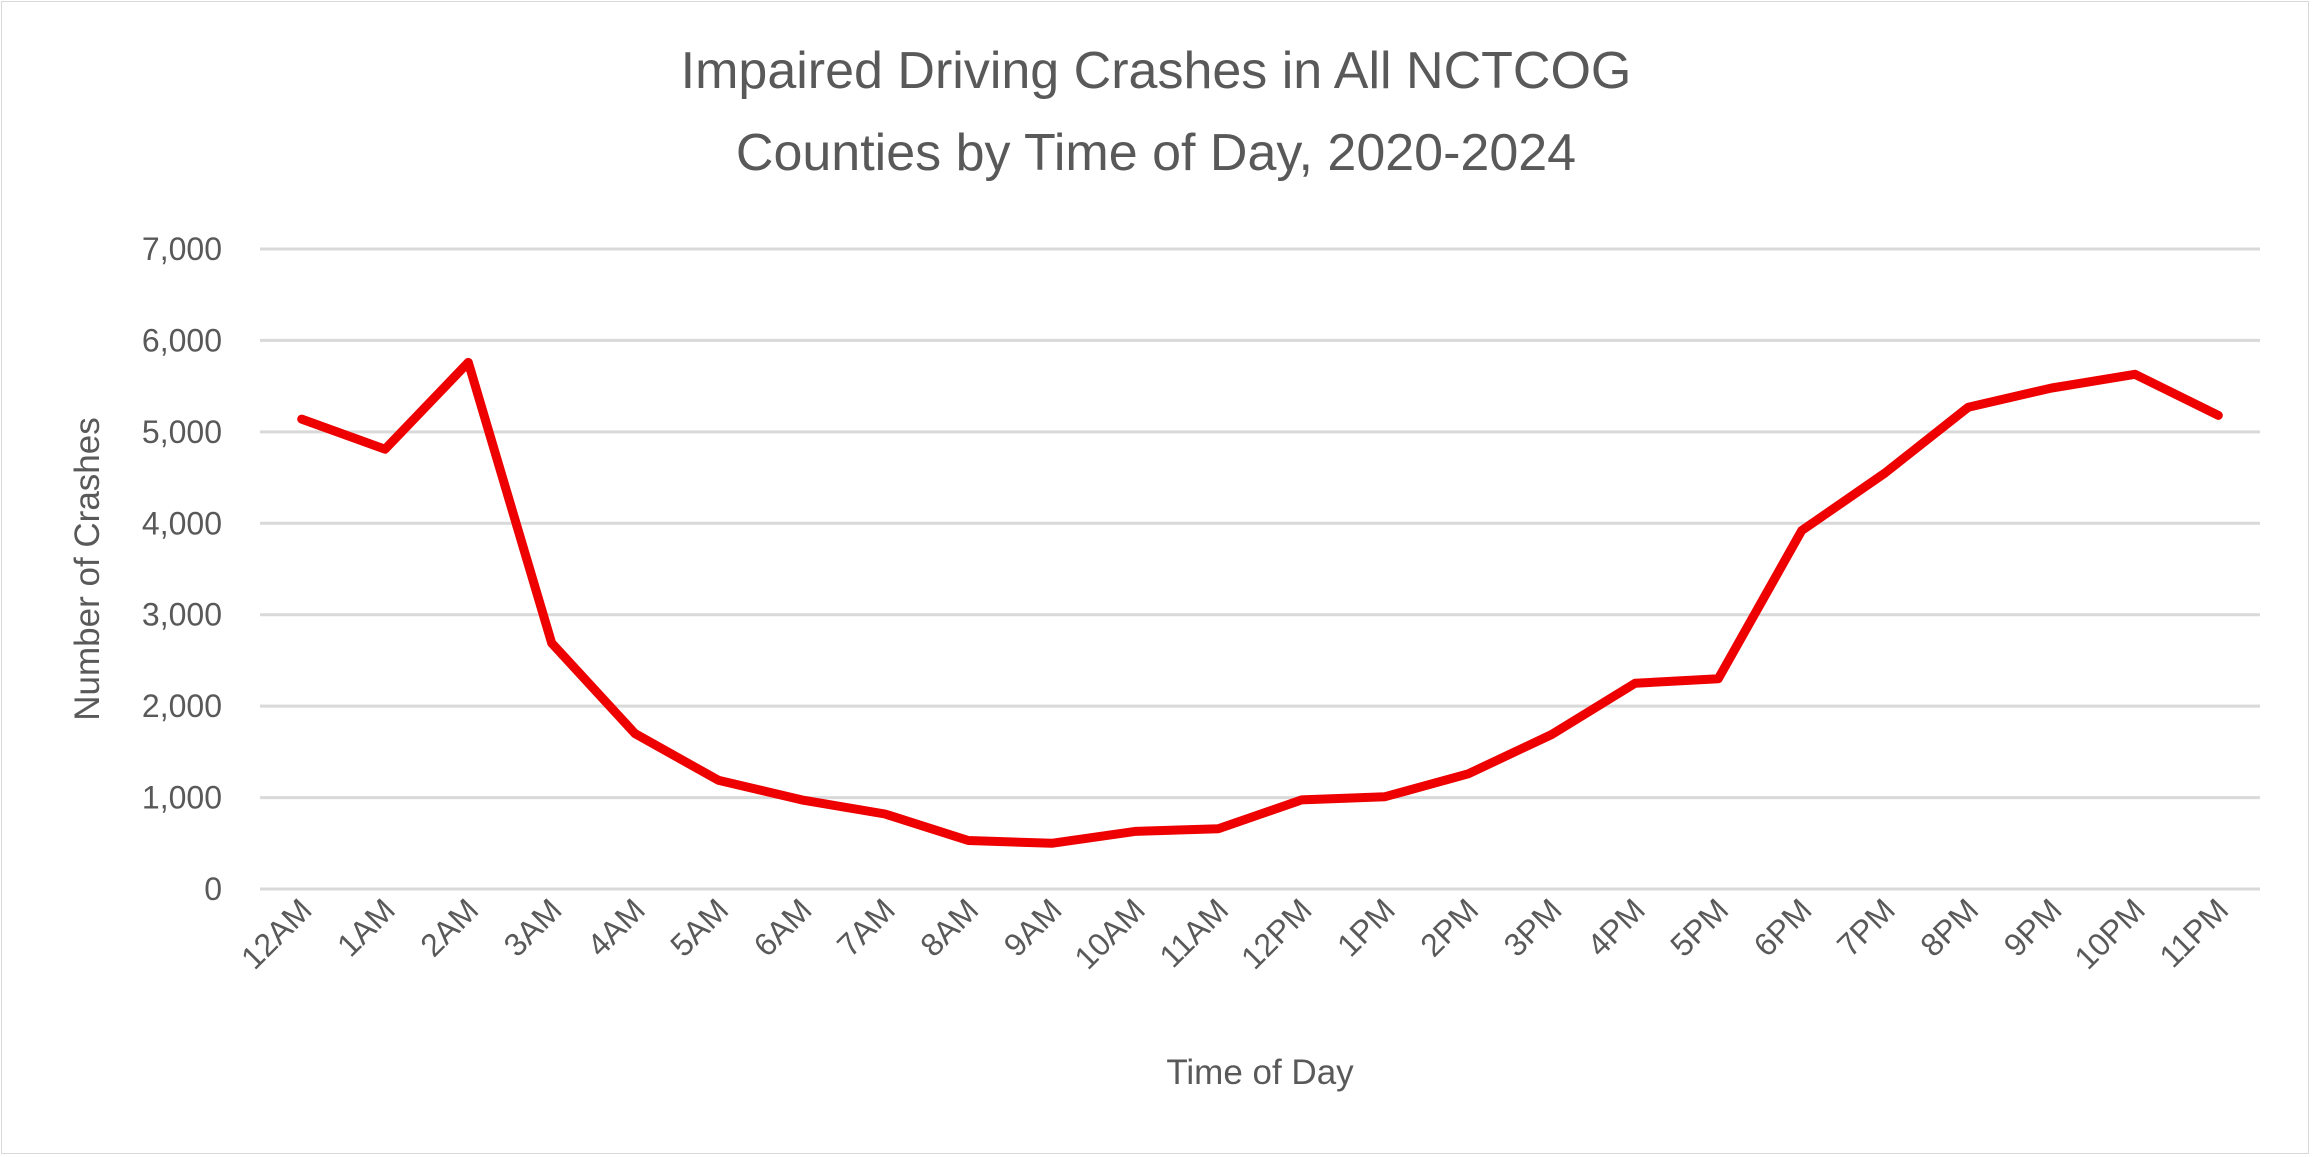  I want to click on x-tick-label: 8AM, so click(949, 927).